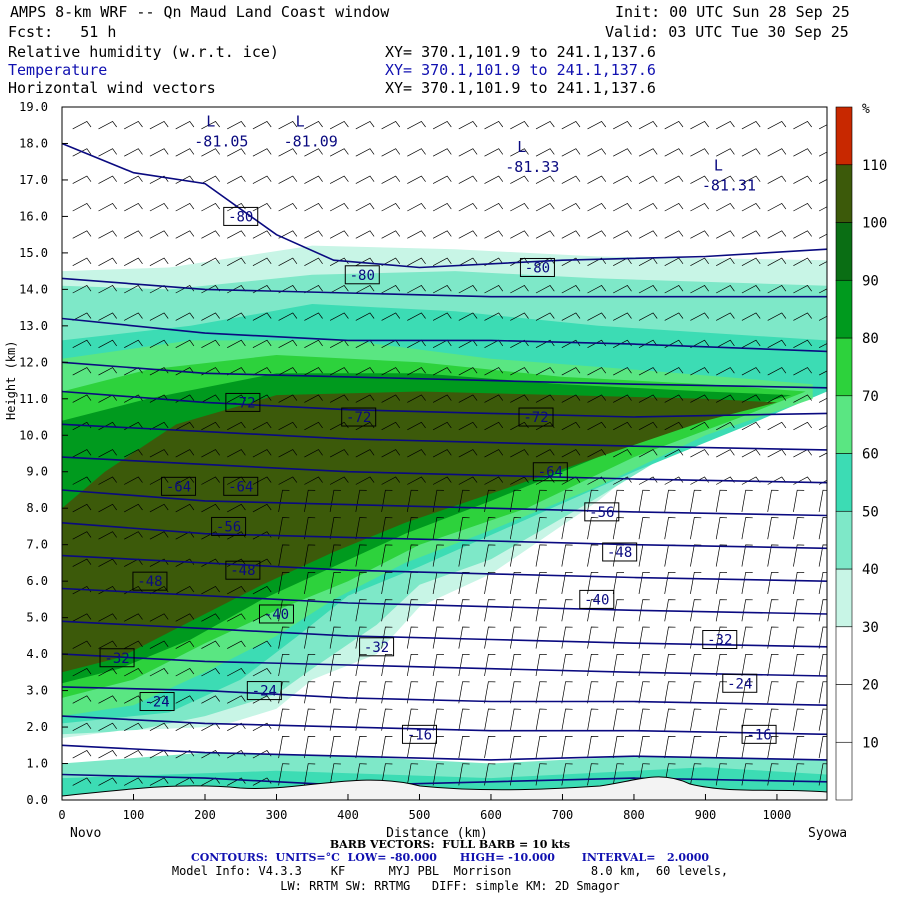 The height and width of the screenshot is (900, 900). Describe the element at coordinates (37, 654) in the screenshot. I see `y-tick-label-4: 4.0` at that location.